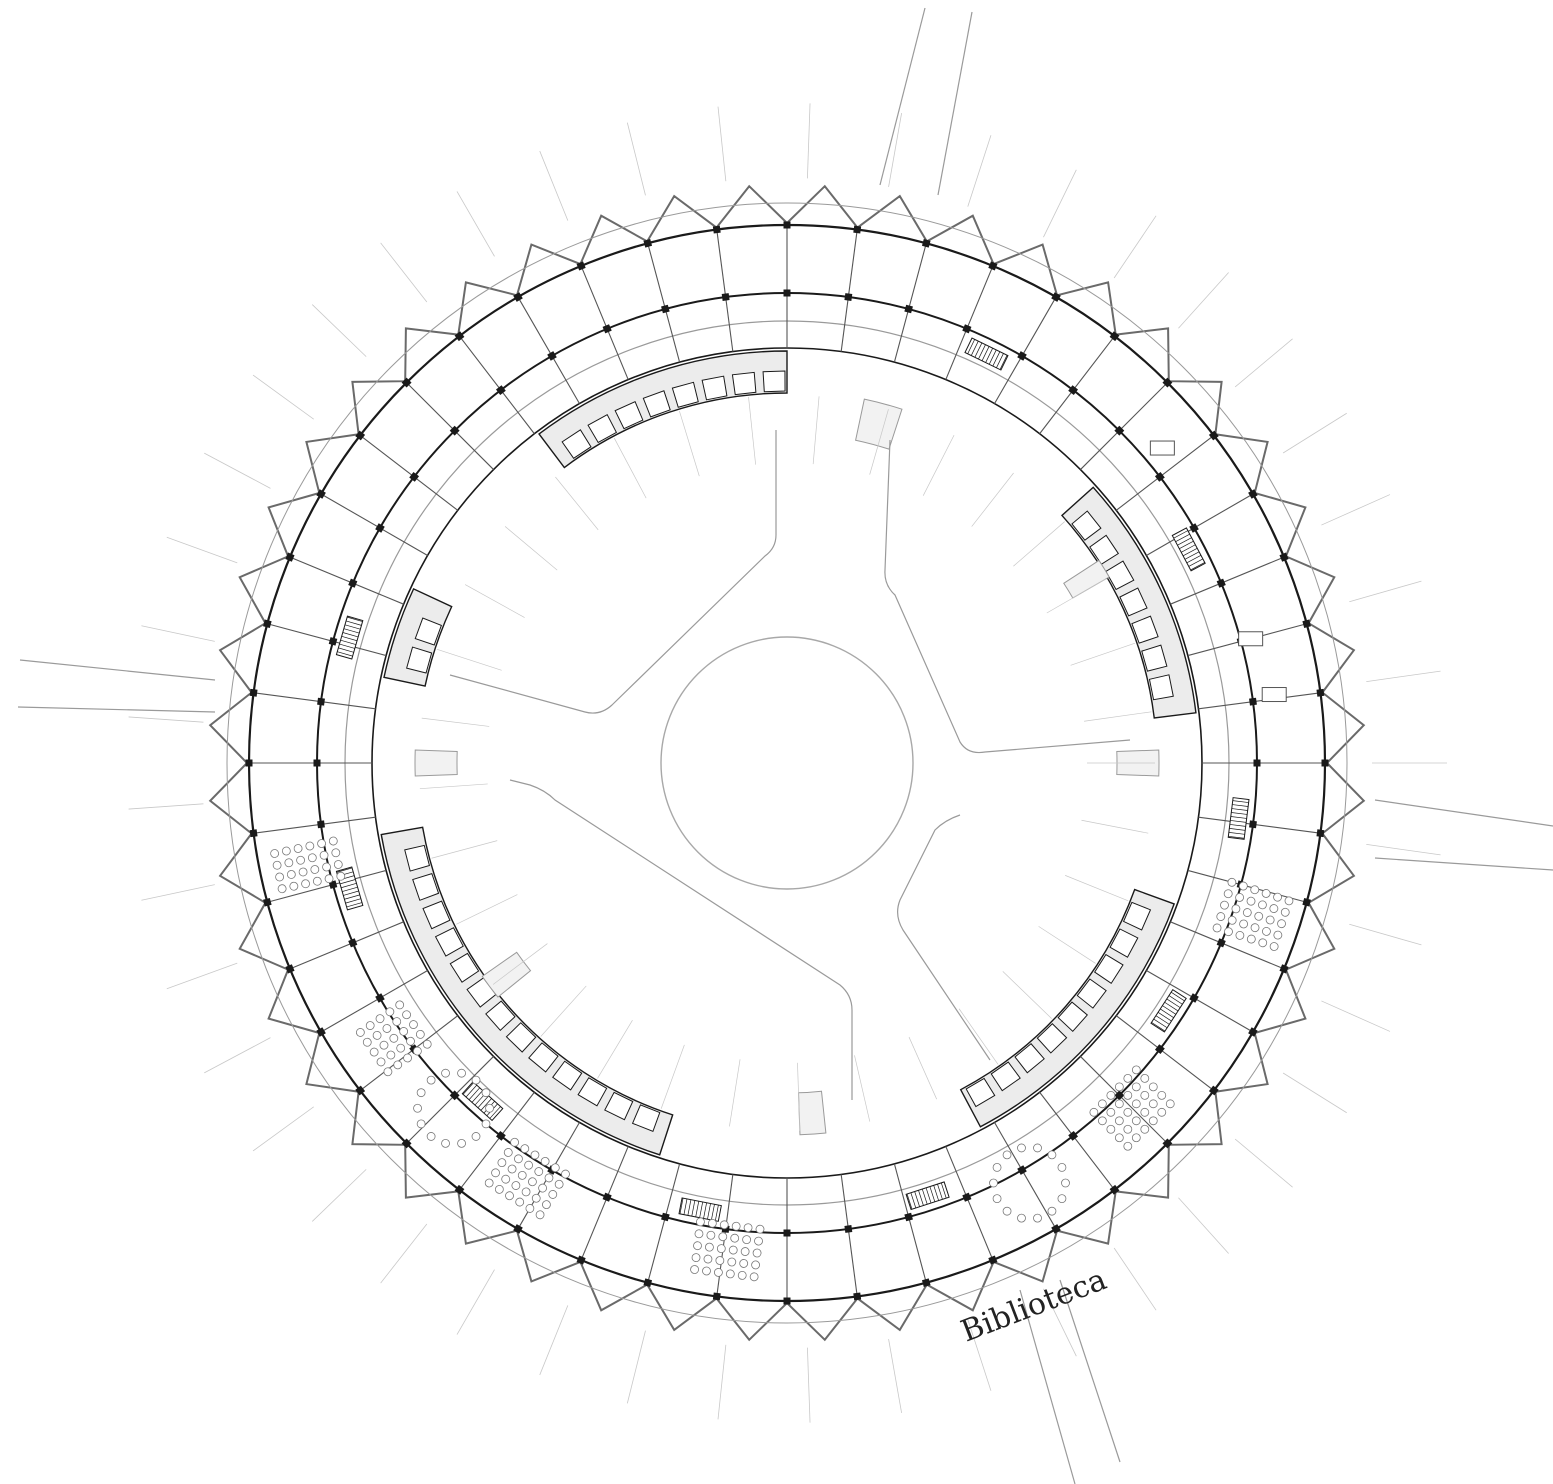  What do you see at coordinates (1251, 639) in the screenshot?
I see `desk-icon` at bounding box center [1251, 639].